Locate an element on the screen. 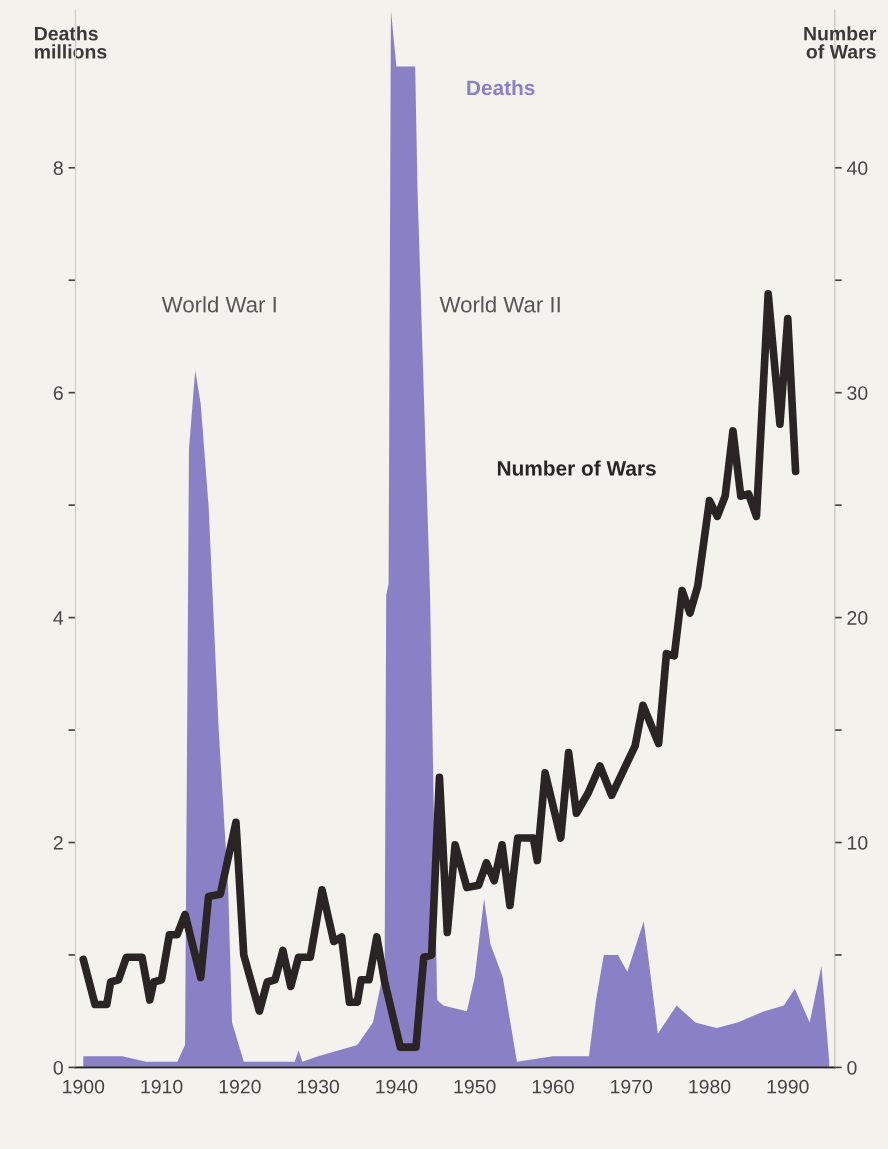 The height and width of the screenshot is (1149, 888). y-tick-label: 8 is located at coordinates (58, 168).